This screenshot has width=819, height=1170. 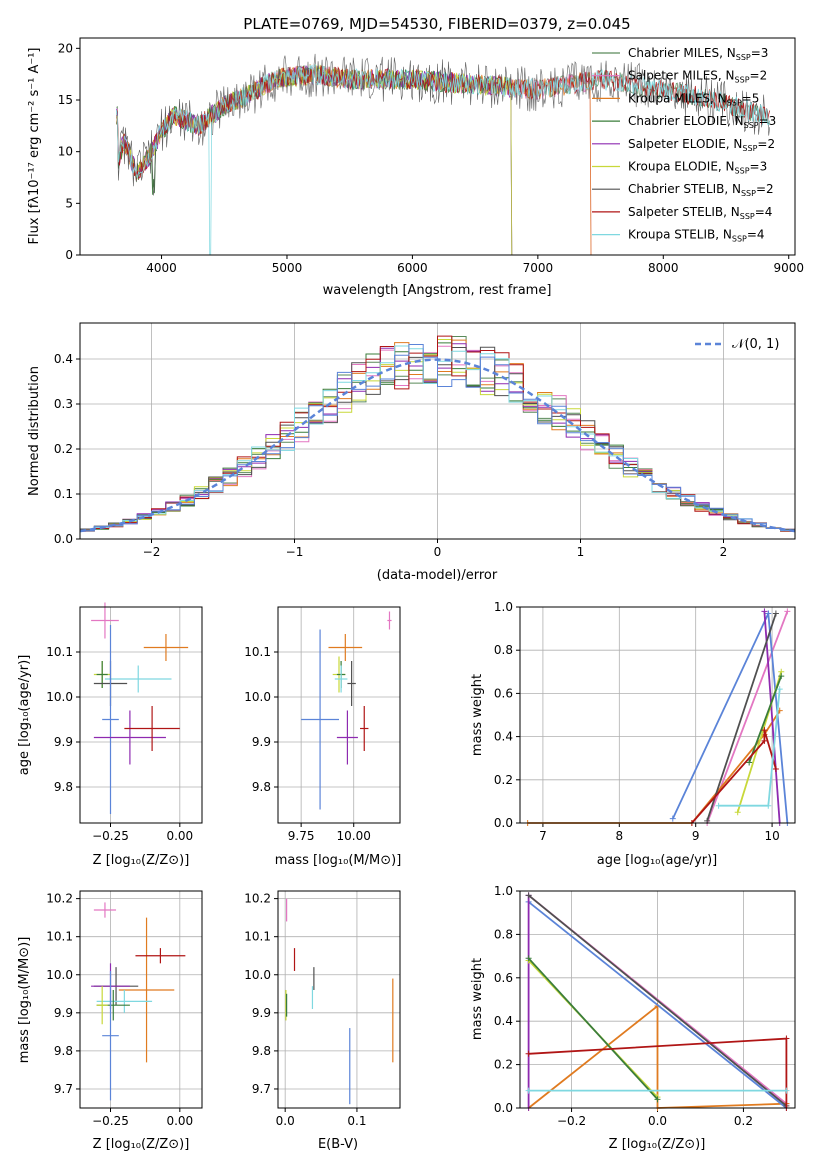 I want to click on age-vs-mass-xlabel: mass [log₁₀(M/M⊙)], so click(x=338, y=860).